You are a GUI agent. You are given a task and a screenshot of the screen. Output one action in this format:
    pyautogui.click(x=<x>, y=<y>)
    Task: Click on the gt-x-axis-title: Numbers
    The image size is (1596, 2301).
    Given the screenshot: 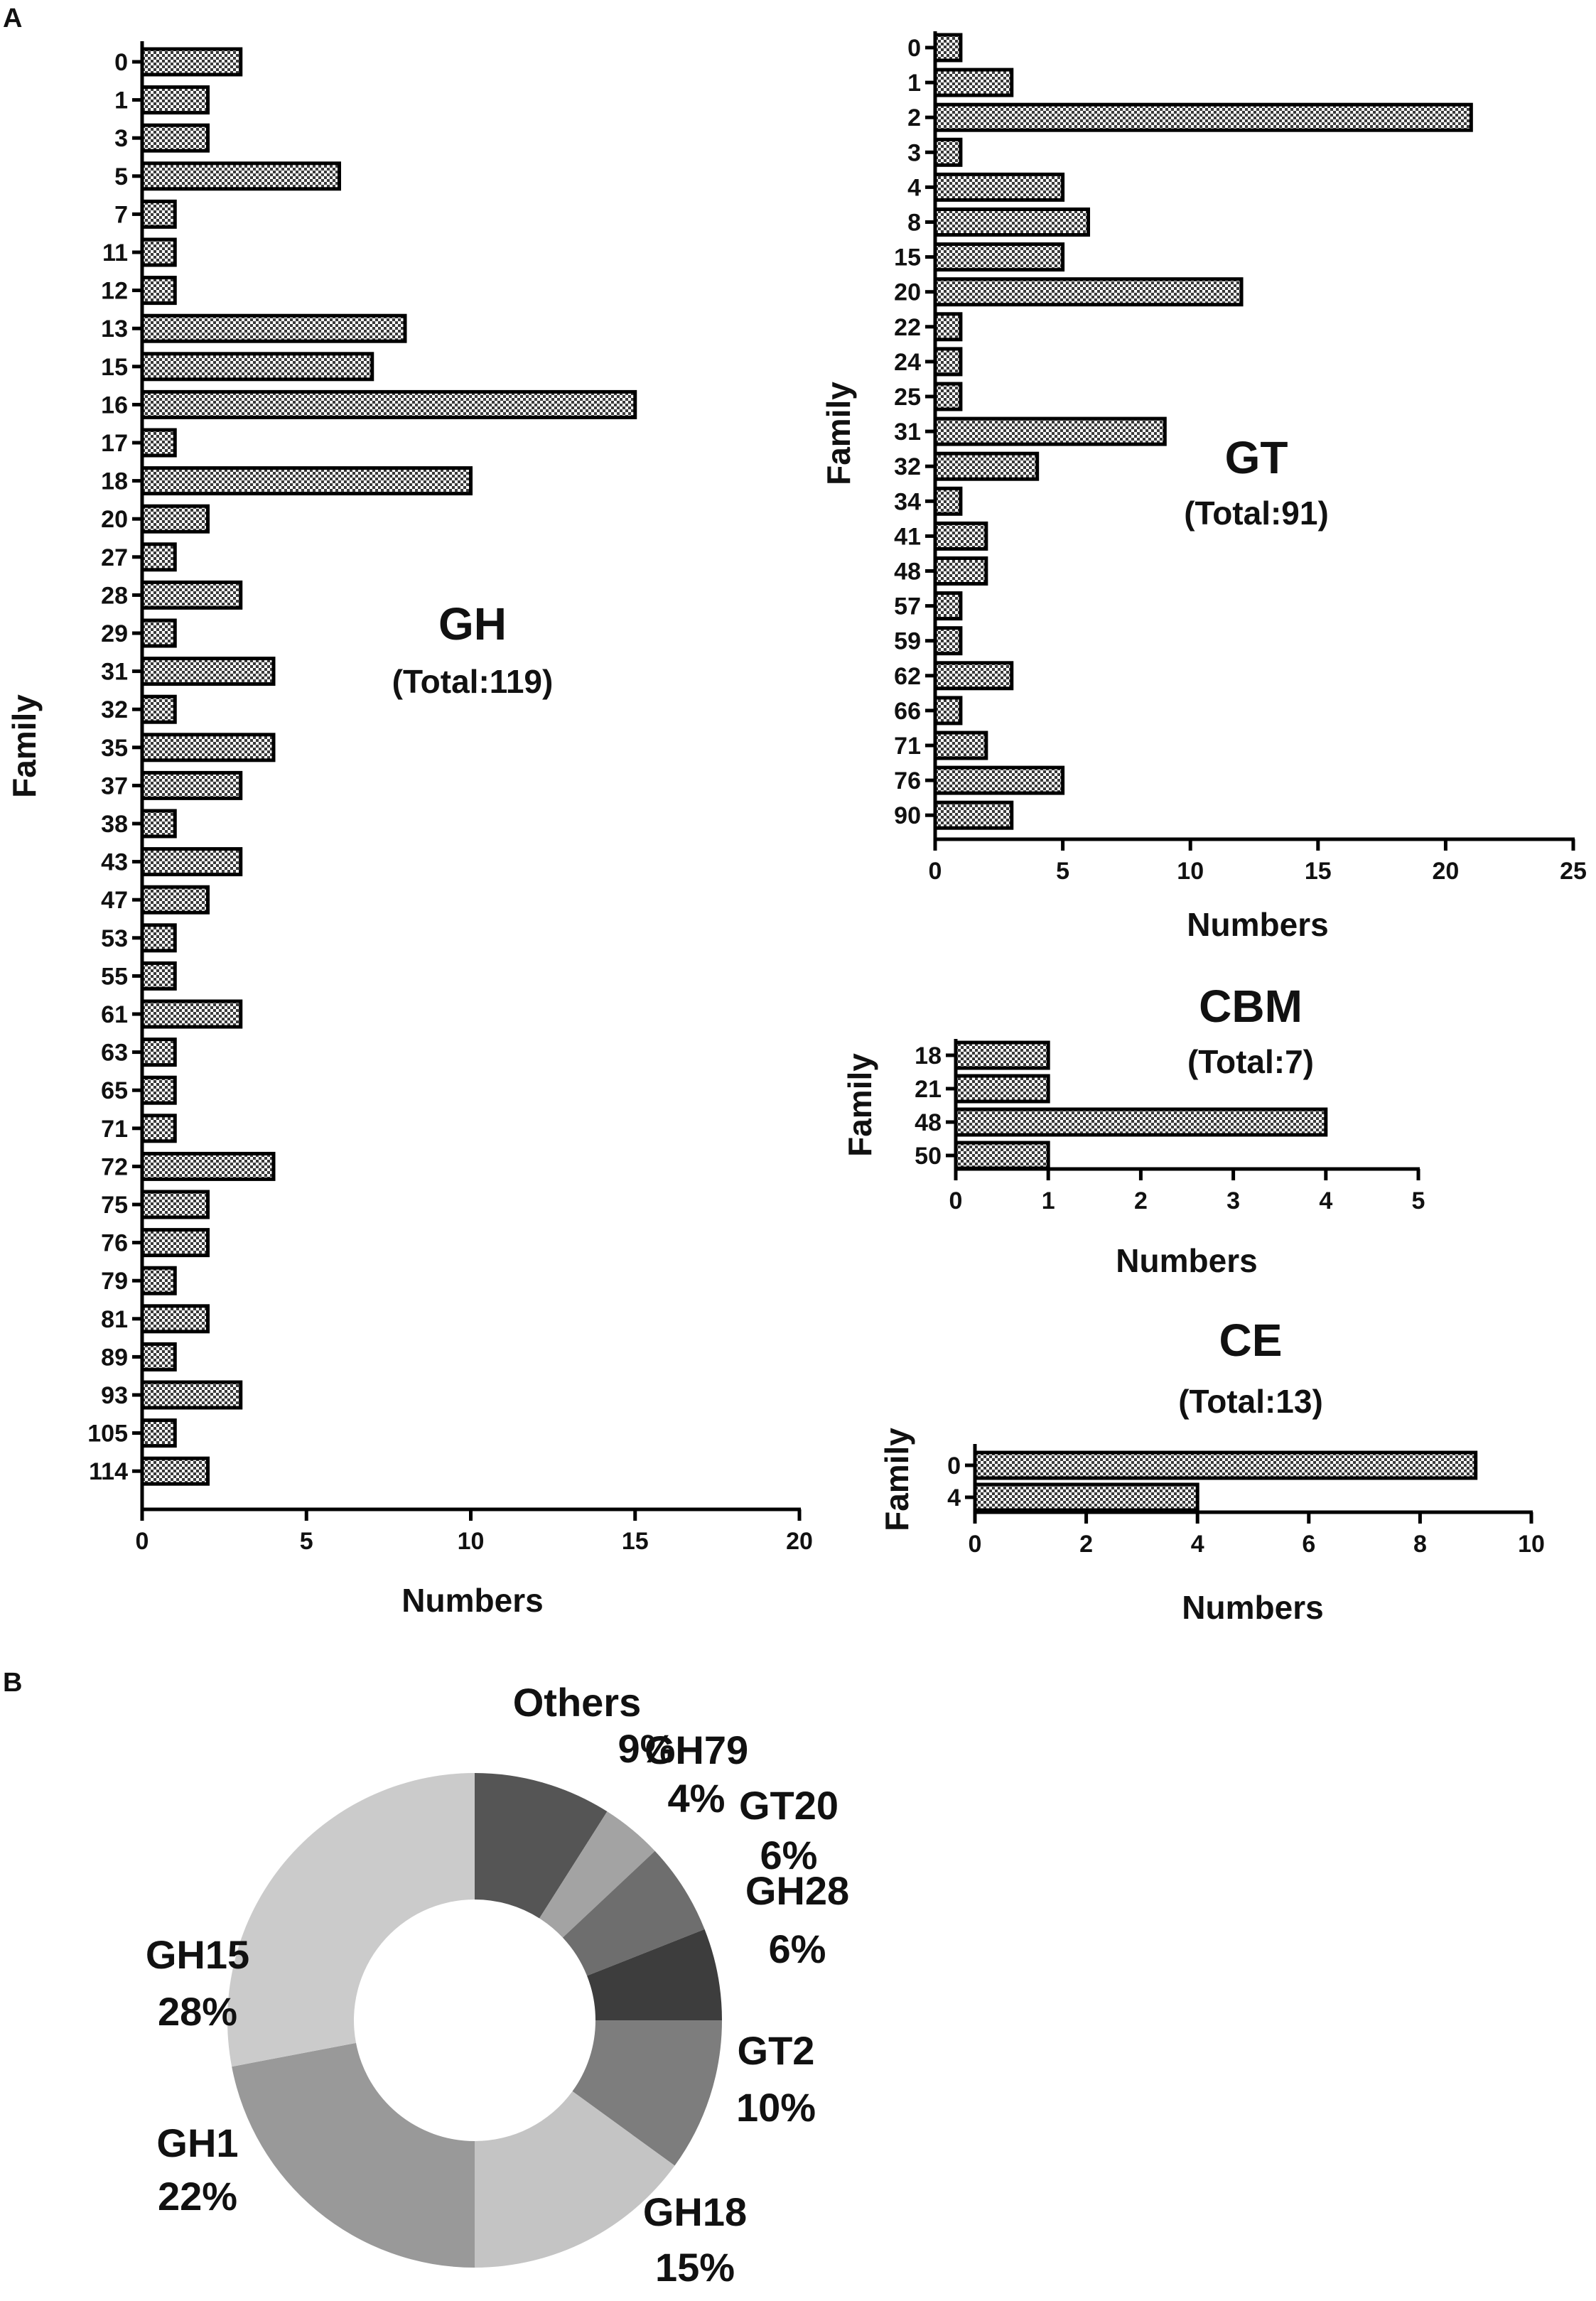 What is the action you would take?
    pyautogui.click(x=1257, y=924)
    